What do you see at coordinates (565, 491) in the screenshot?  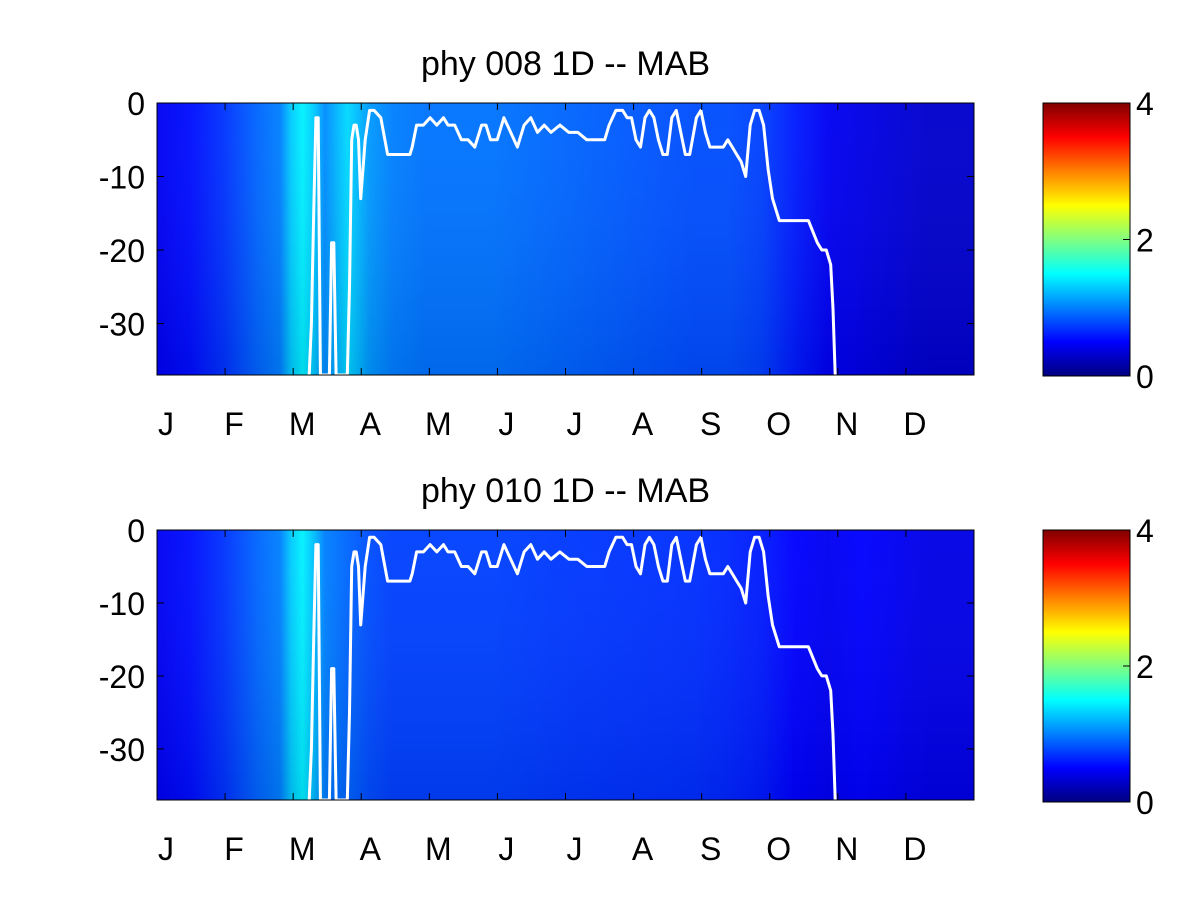 I see `chart-title: phy 010 1D -- MAB` at bounding box center [565, 491].